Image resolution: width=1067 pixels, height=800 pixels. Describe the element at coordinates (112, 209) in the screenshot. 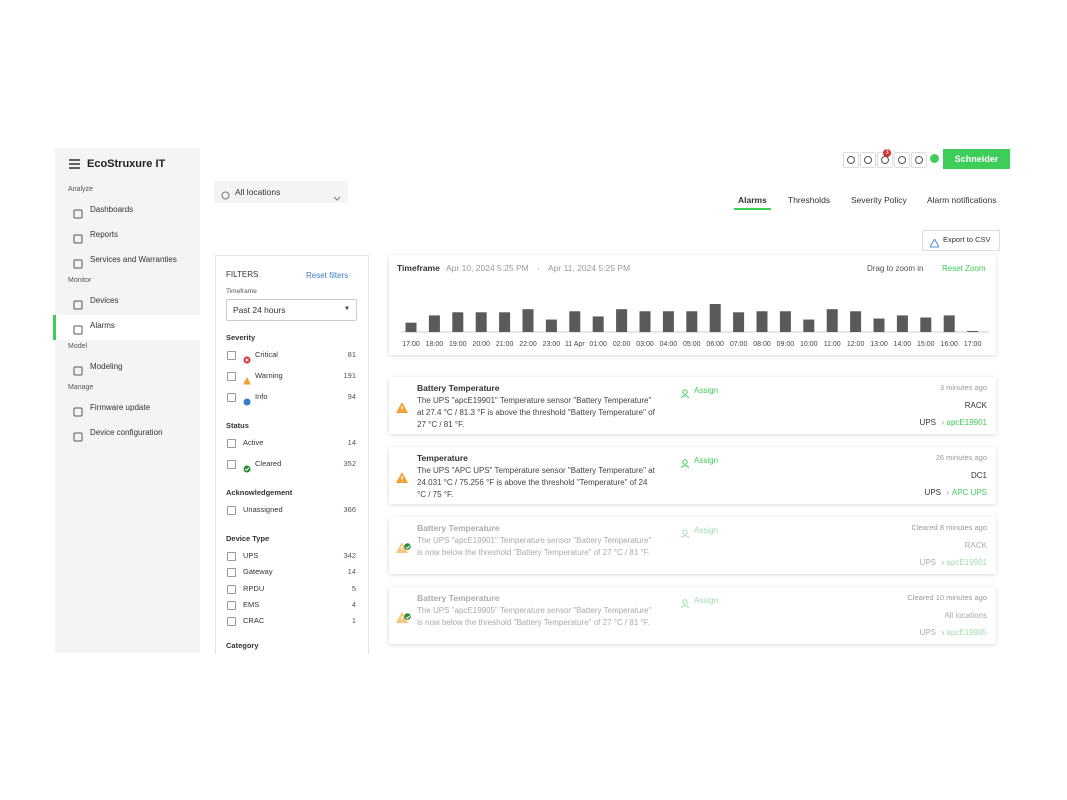

I see `nav-item: Dashboards` at that location.